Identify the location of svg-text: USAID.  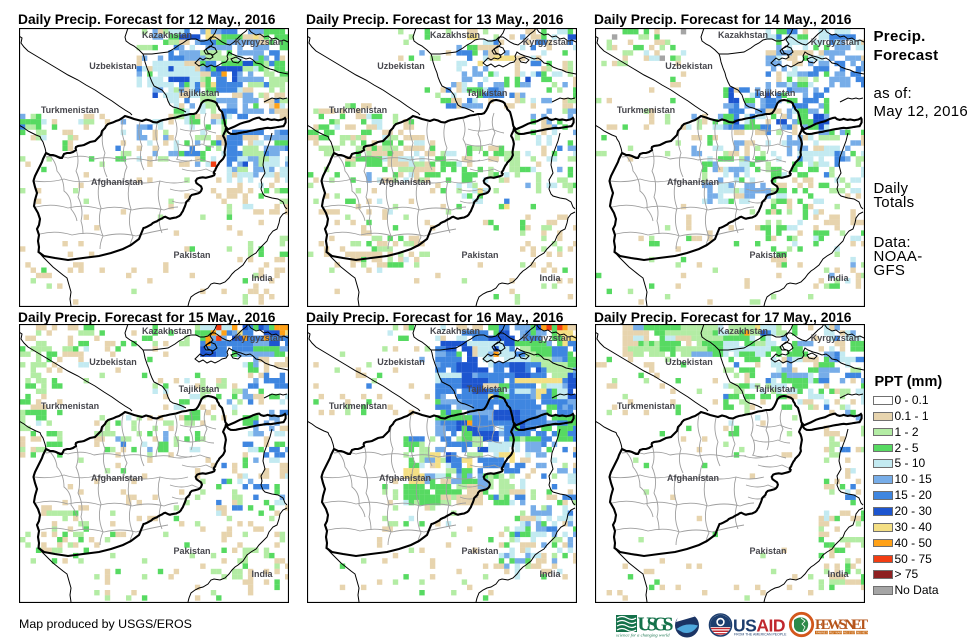
(759, 626).